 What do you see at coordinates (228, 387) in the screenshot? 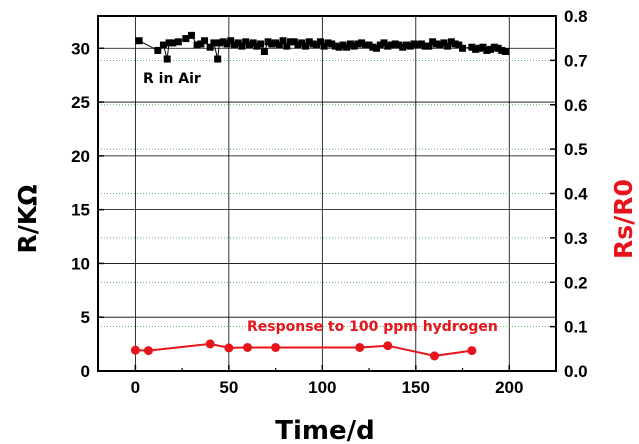
I see `x-tick-label: 50` at bounding box center [228, 387].